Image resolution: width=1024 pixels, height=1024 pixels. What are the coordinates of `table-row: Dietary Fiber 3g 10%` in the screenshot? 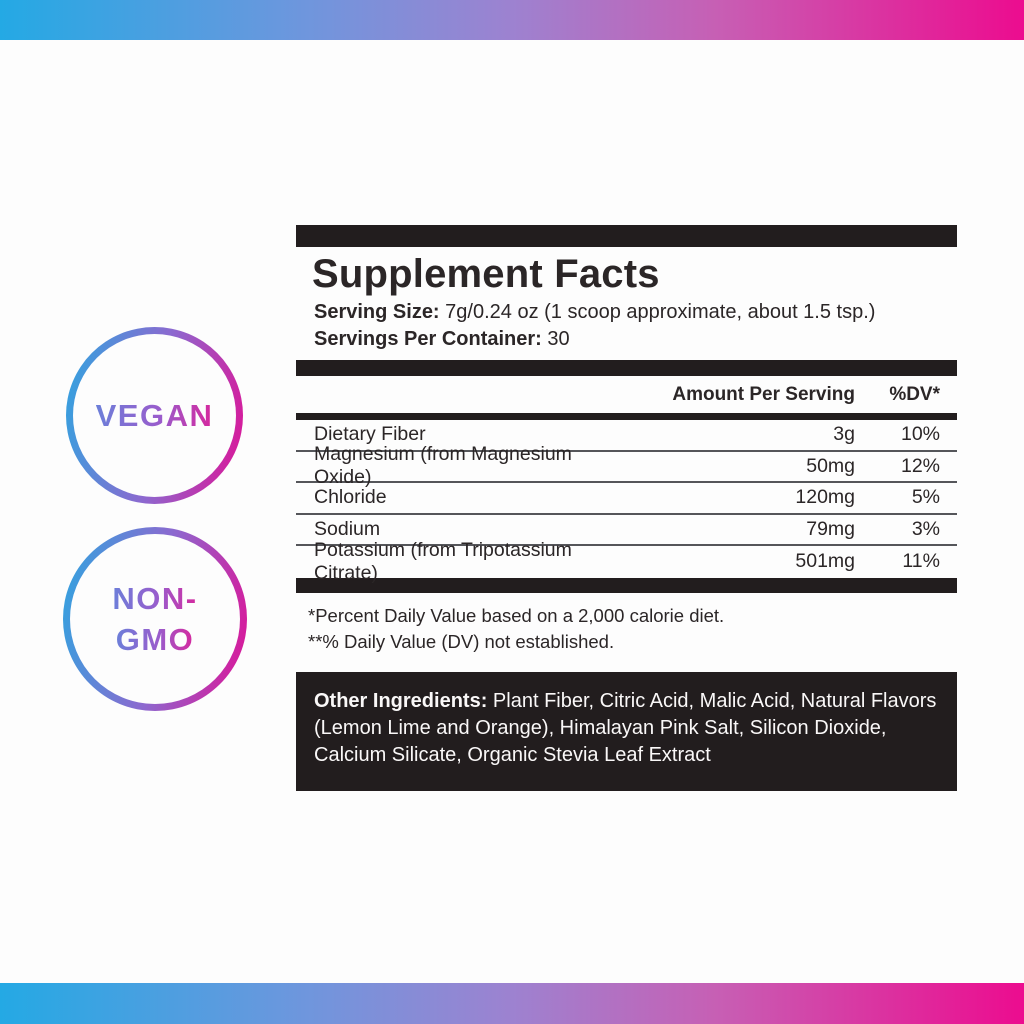 It's located at (626, 436).